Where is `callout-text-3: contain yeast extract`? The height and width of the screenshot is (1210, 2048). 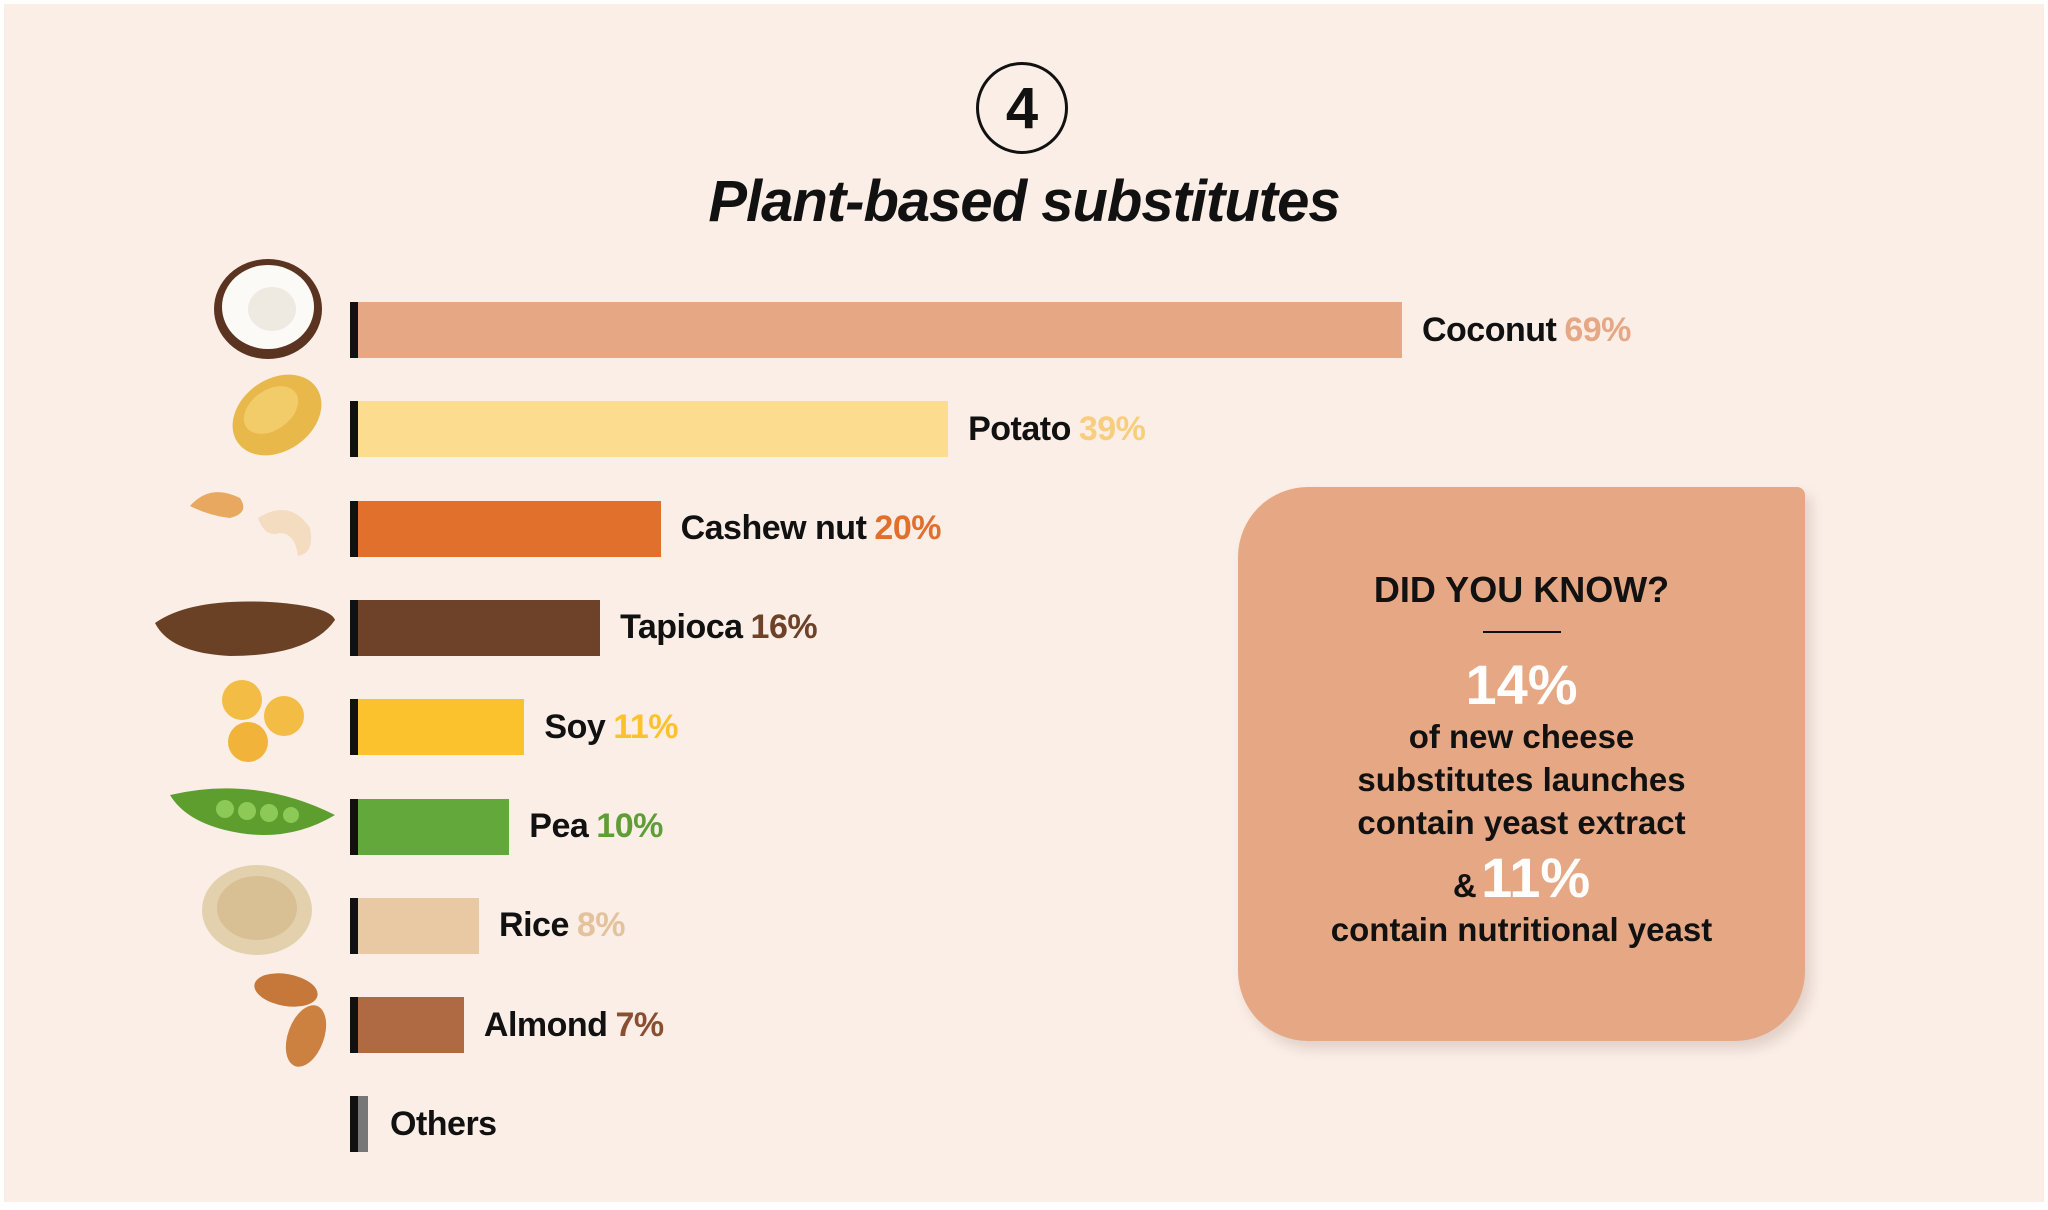 callout-text-3: contain yeast extract is located at coordinates (1521, 822).